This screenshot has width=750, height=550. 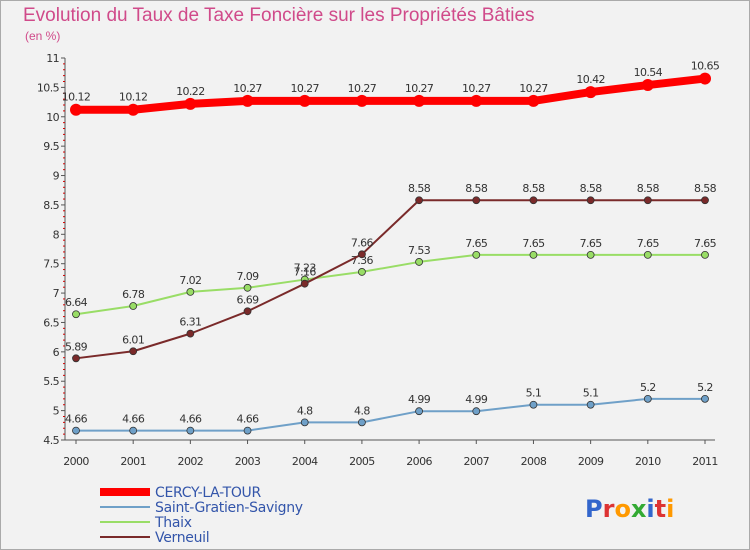 I want to click on chart-subtitle: (en %), so click(x=43, y=36).